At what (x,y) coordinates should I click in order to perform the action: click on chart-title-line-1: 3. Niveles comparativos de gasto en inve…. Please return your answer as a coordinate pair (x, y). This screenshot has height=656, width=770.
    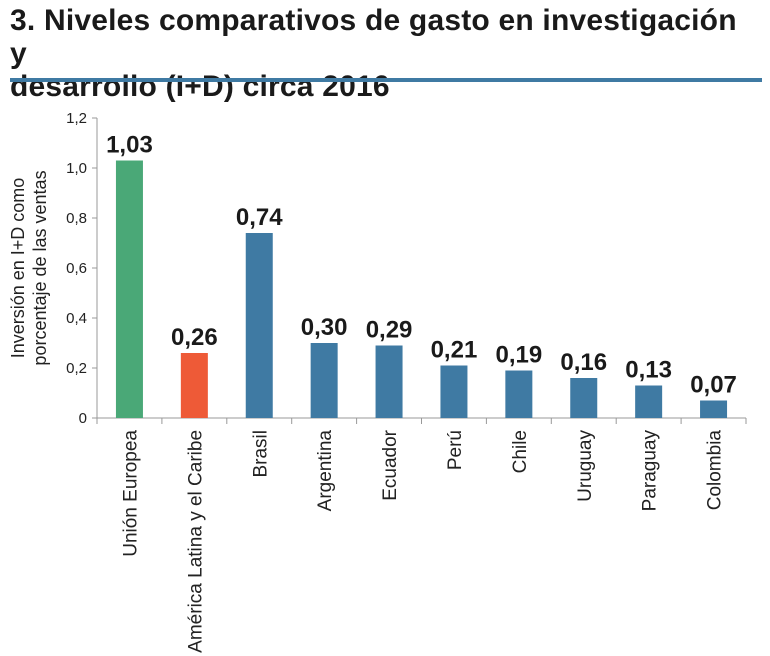
    Looking at the image, I should click on (373, 37).